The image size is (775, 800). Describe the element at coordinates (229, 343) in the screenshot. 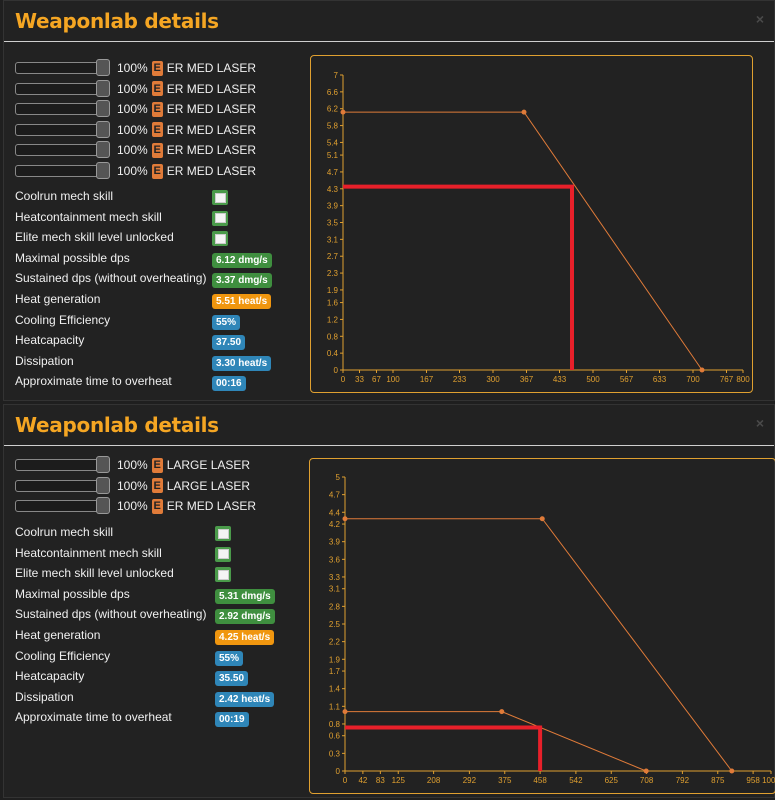

I see `stat-value-badge: 37.50` at that location.